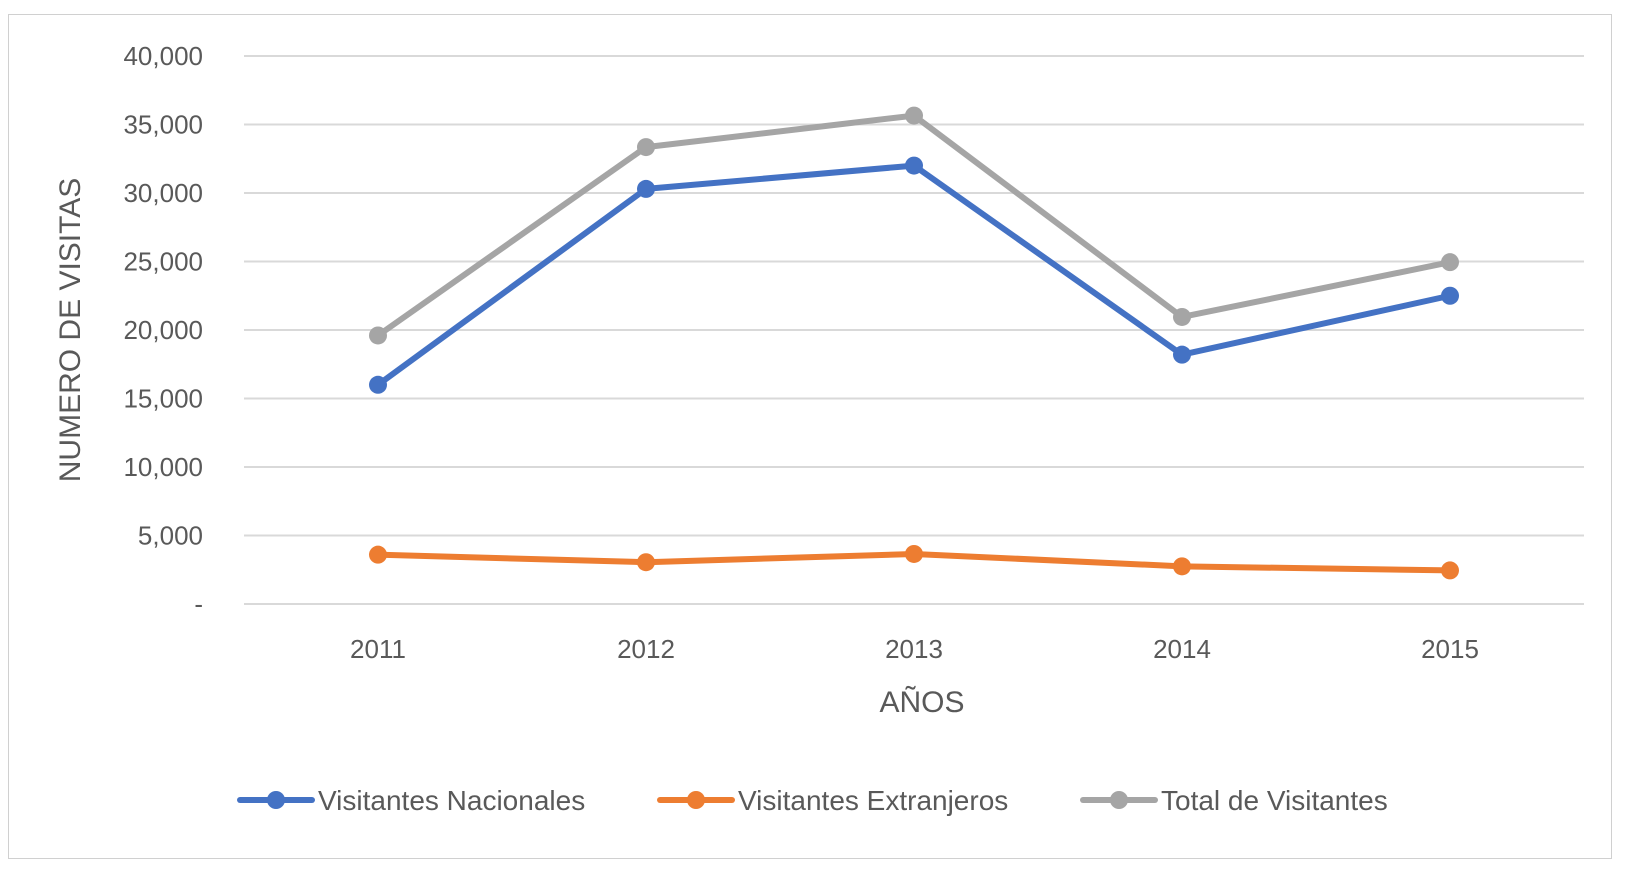 The width and height of the screenshot is (1627, 869). I want to click on x-tick-label: 2013, so click(914, 649).